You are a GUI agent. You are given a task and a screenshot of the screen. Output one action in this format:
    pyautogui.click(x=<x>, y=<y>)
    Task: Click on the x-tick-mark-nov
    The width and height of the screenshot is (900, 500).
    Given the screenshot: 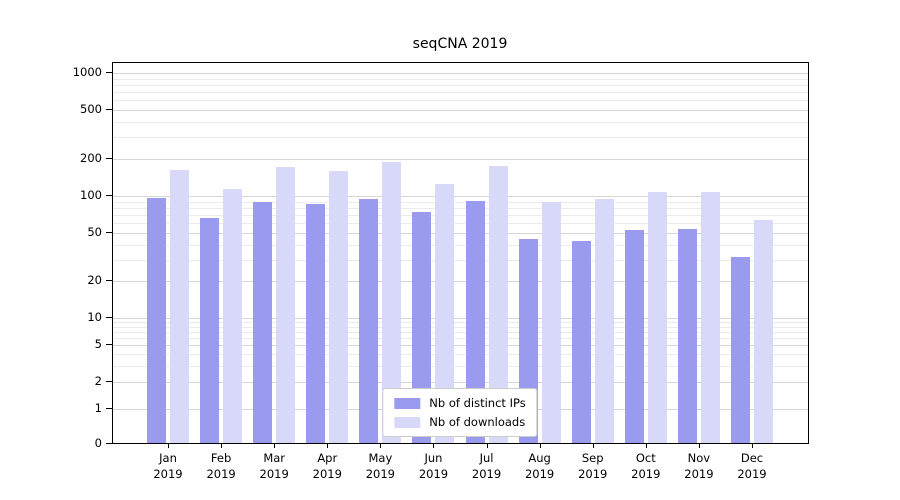 What is the action you would take?
    pyautogui.click(x=699, y=446)
    